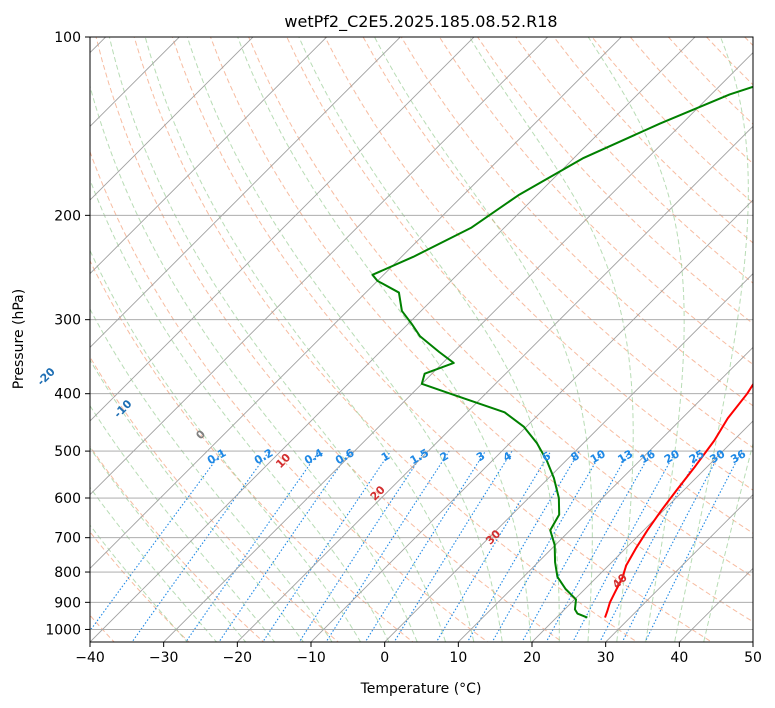 The width and height of the screenshot is (775, 708). I want to click on mixing-ratio-label: 25, so click(697, 456).